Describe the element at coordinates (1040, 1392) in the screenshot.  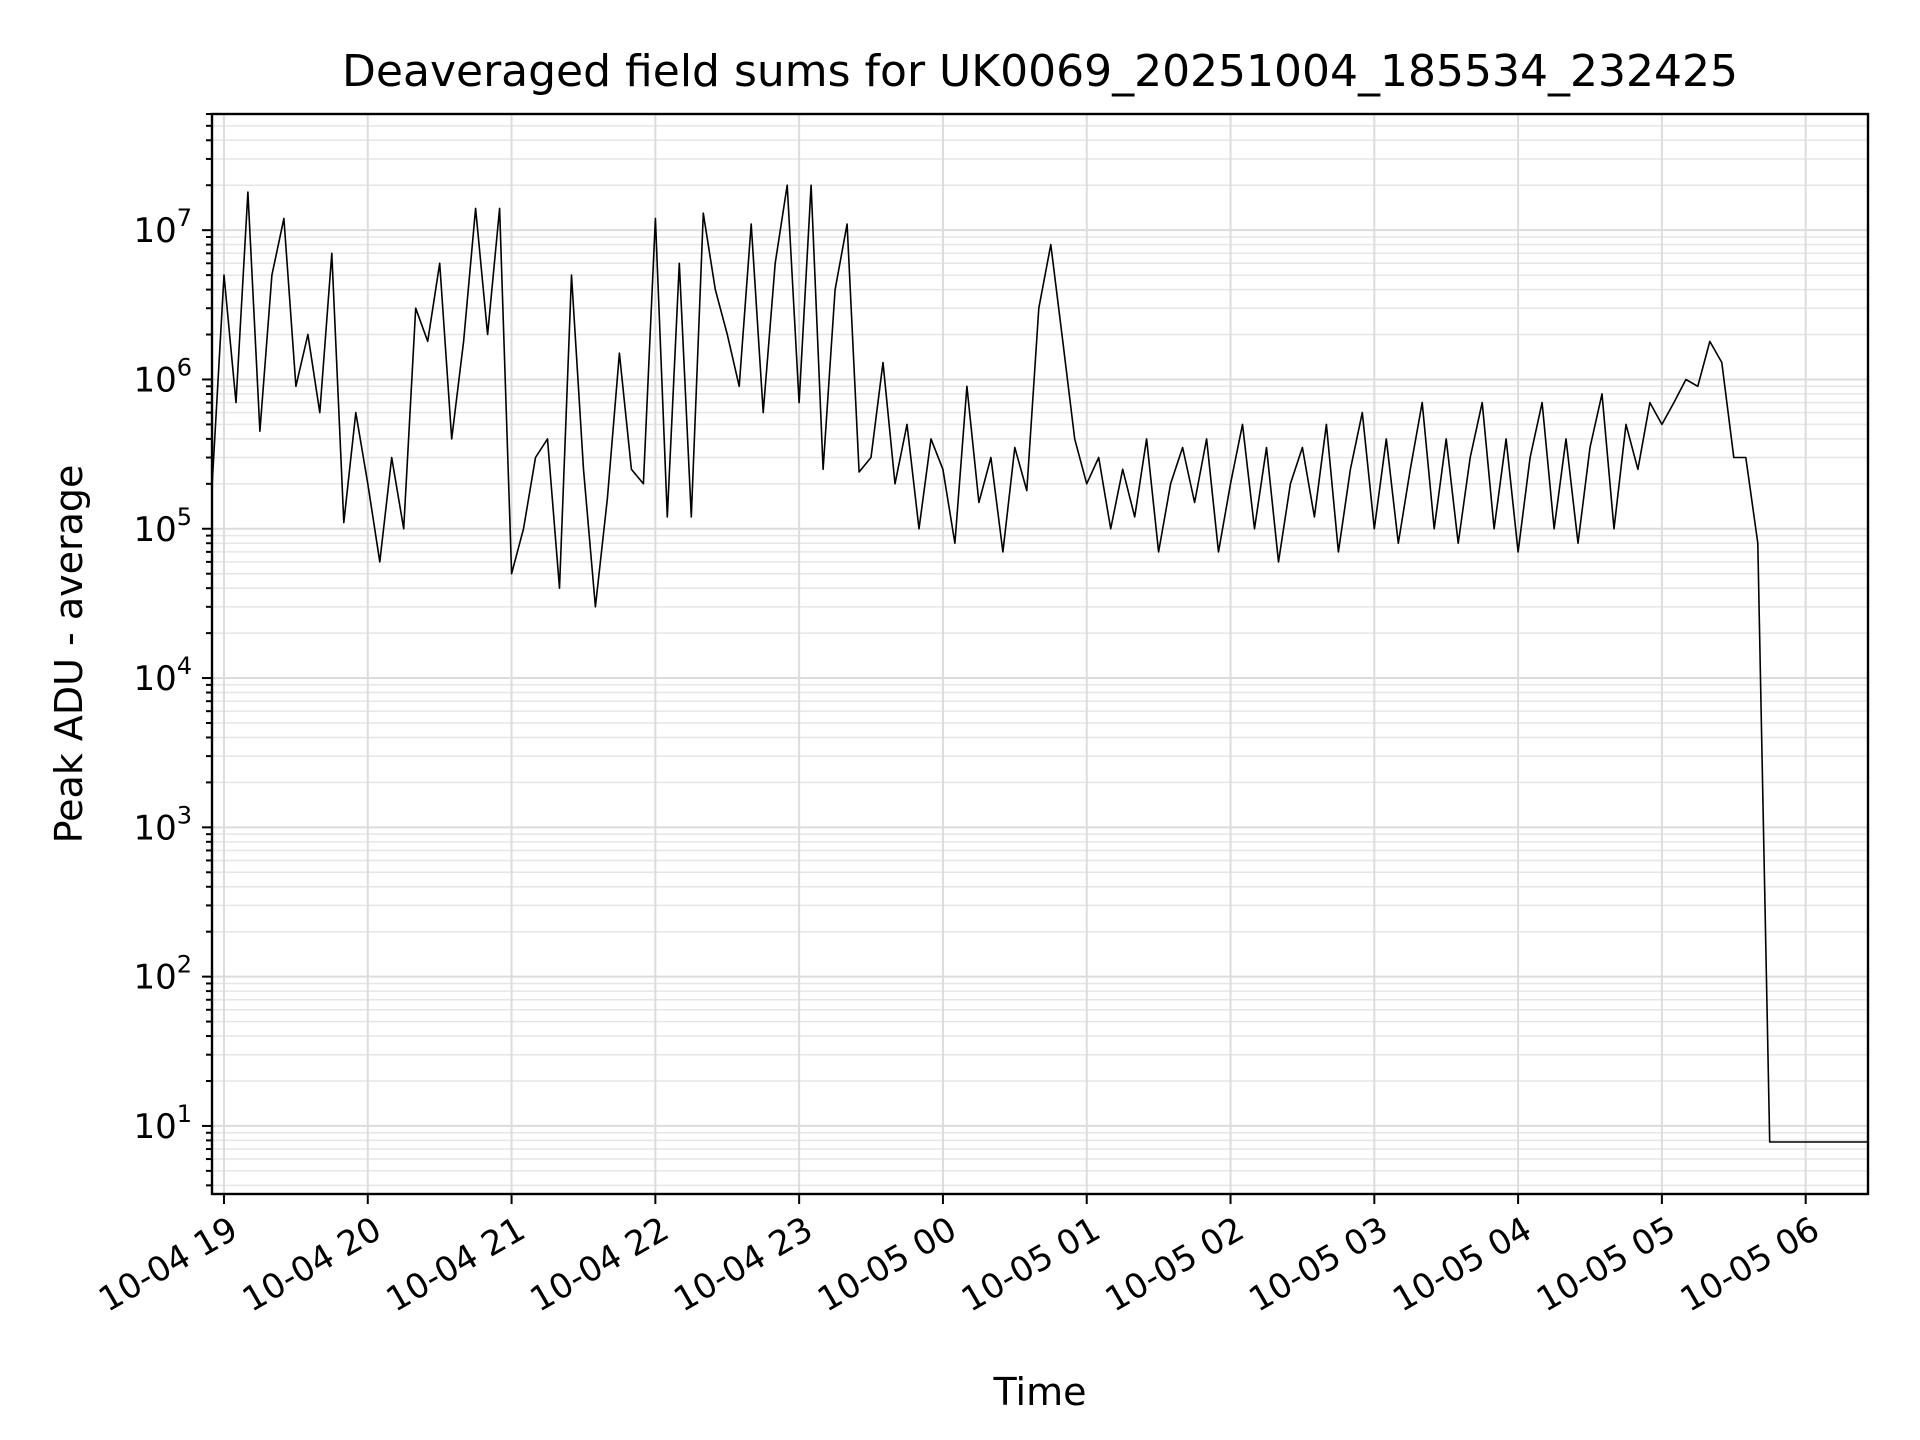
I see `x-axis-label: Time` at that location.